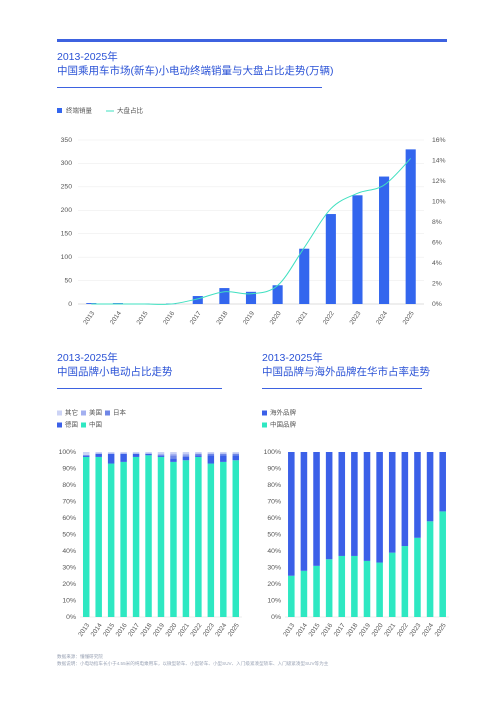 The width and height of the screenshot is (504, 708). Describe the element at coordinates (352, 630) in the screenshot. I see `chart3-x-tick-label: 2018` at that location.